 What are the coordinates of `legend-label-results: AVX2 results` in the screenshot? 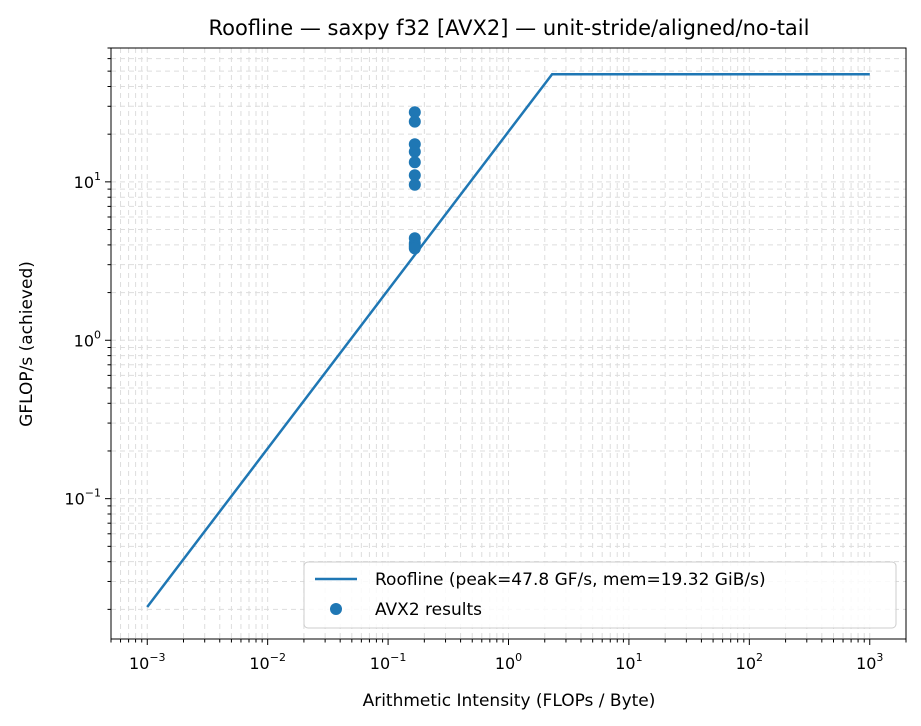 It's located at (428, 610).